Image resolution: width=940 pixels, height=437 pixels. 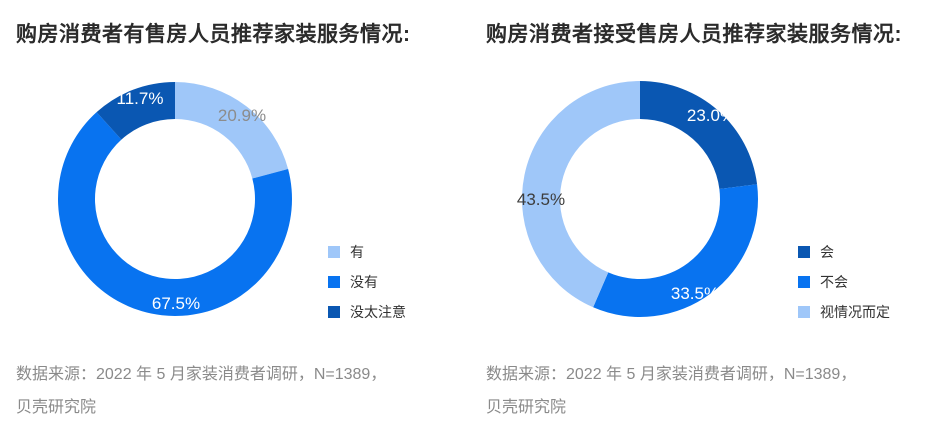 I want to click on legend-item-会: 会, so click(x=844, y=252).